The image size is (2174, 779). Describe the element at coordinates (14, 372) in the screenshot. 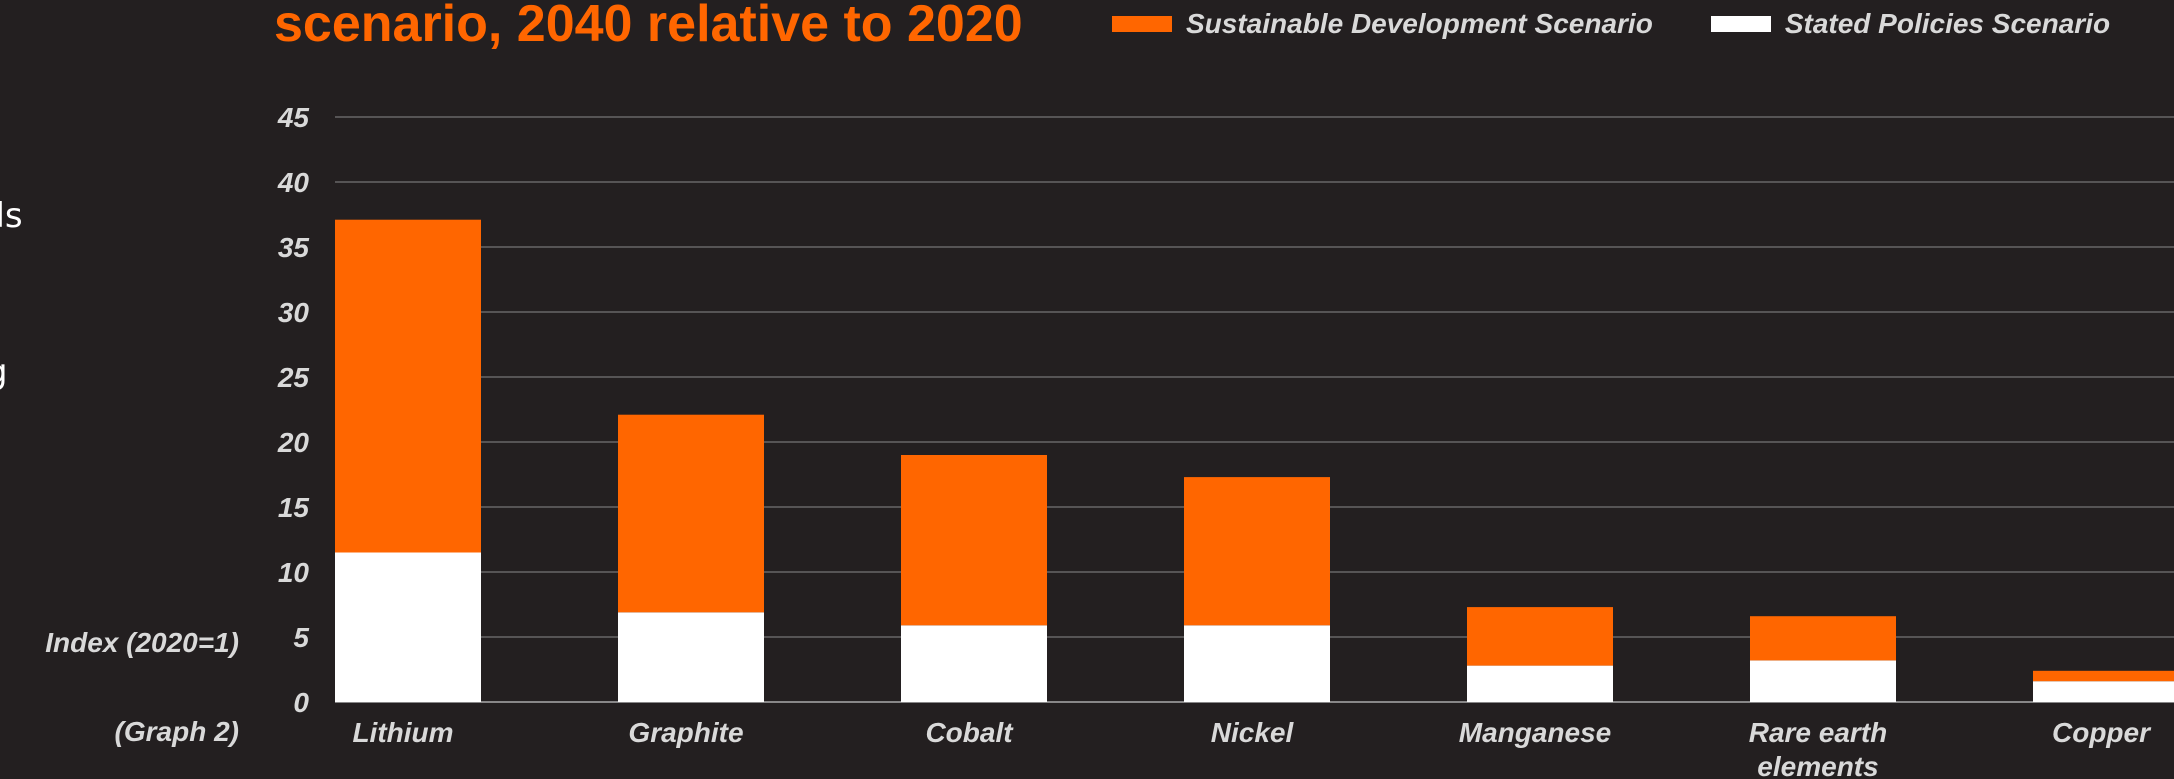

I see `cropped-text-line: g` at that location.